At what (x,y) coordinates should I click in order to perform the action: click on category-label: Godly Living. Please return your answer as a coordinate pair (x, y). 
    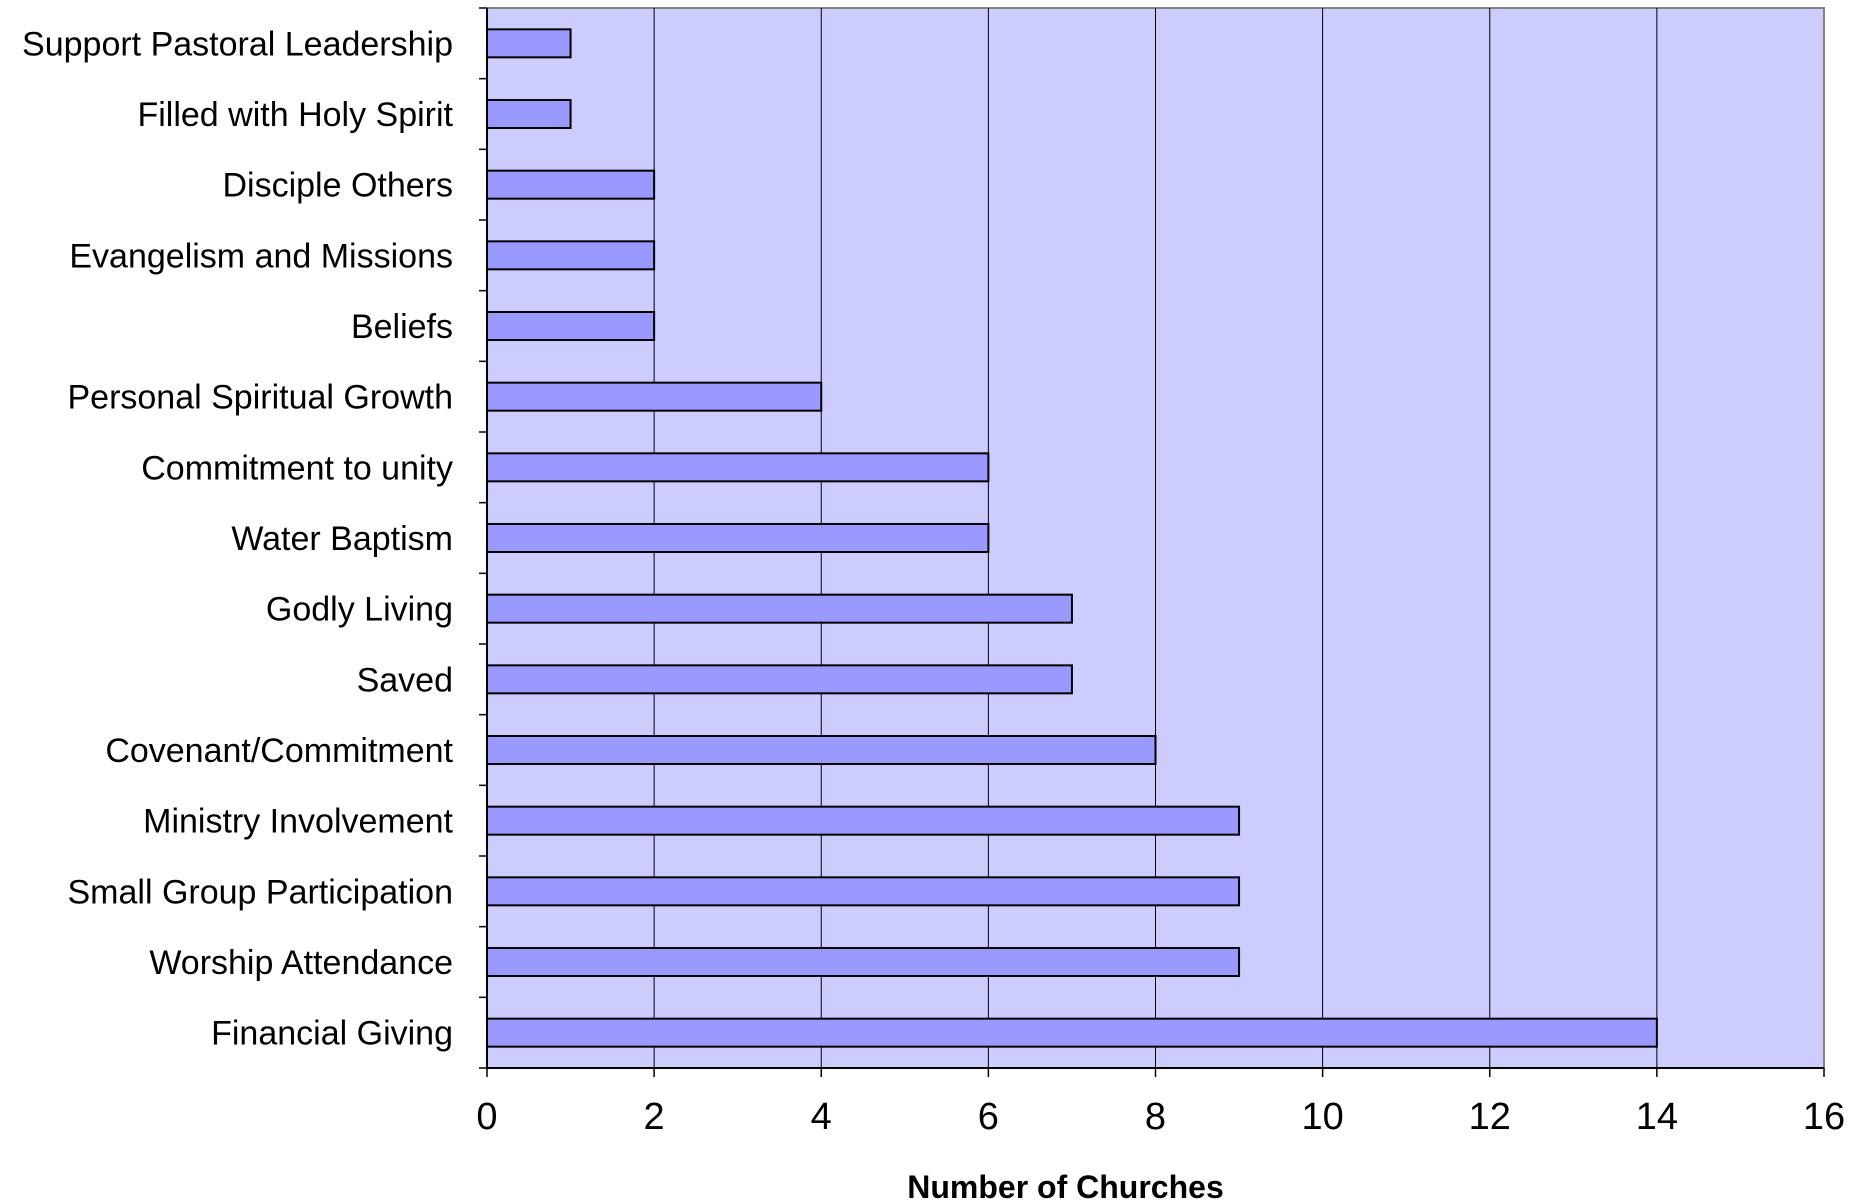
    Looking at the image, I should click on (359, 610).